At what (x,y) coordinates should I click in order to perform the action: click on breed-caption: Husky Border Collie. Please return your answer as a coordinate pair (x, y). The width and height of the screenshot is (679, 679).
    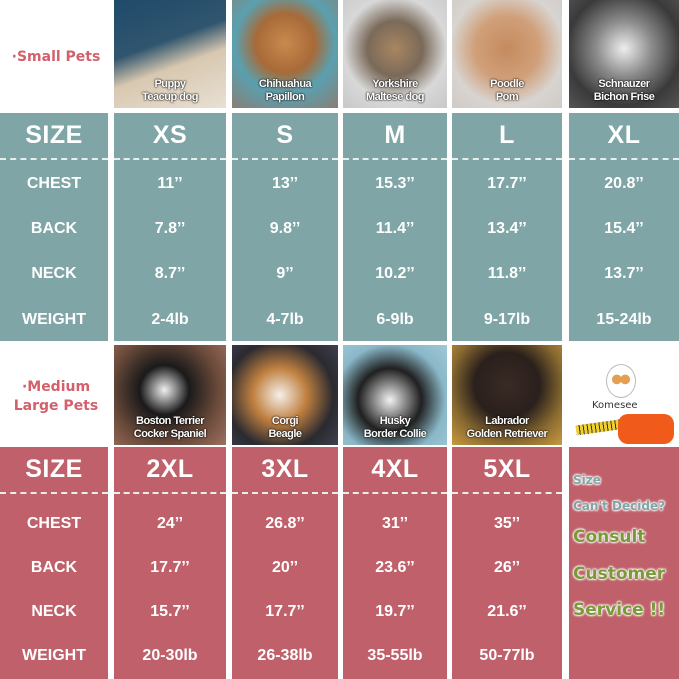
    Looking at the image, I should click on (395, 428).